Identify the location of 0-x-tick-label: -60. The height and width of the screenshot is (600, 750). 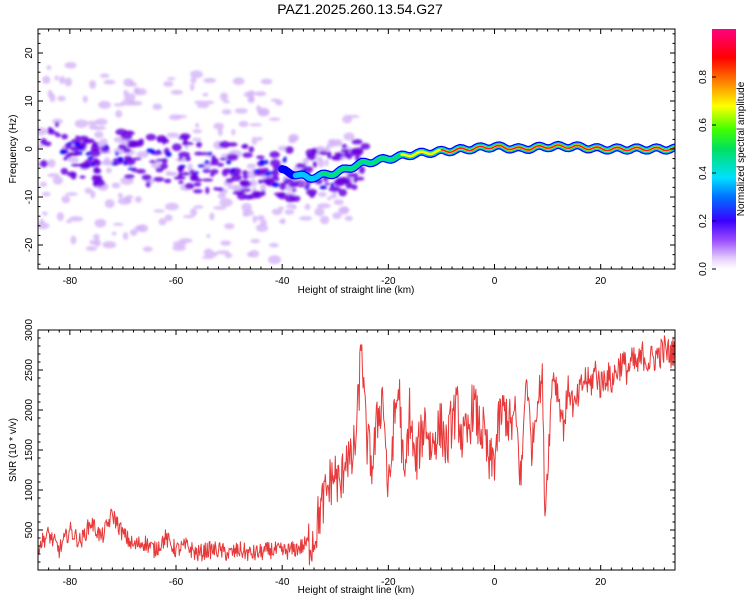
(176, 281).